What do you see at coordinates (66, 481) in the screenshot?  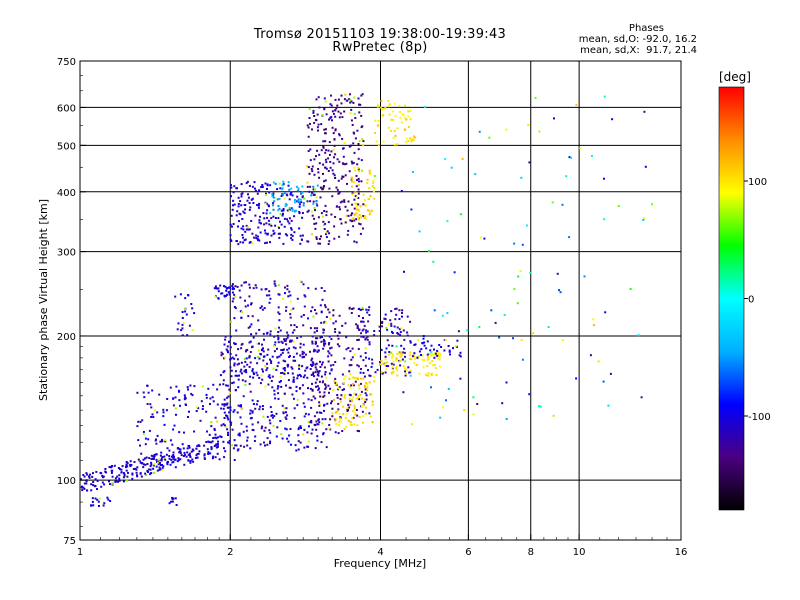 I see `y-tick-label: 100` at bounding box center [66, 481].